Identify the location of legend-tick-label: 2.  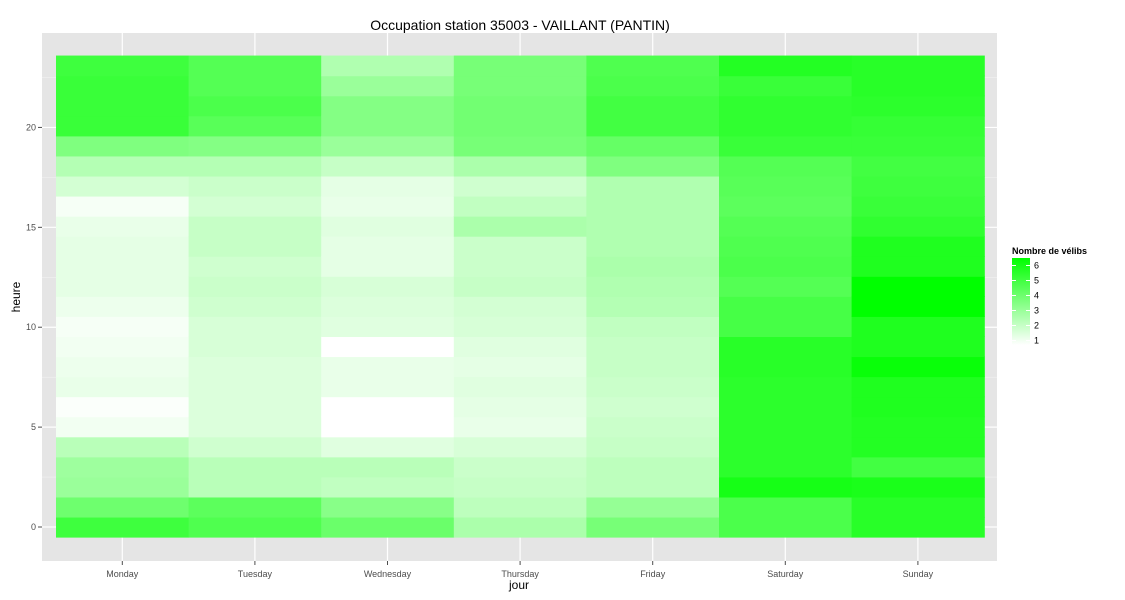
(1036, 326).